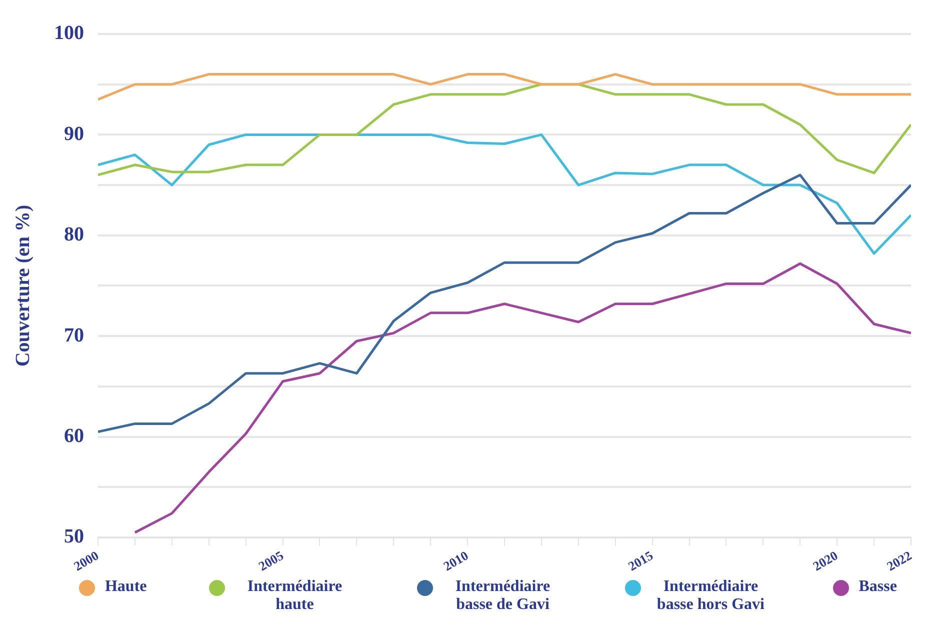 The width and height of the screenshot is (933, 644). What do you see at coordinates (711, 596) in the screenshot?
I see `legend-label: Intermédiaire basse hors Gavi` at bounding box center [711, 596].